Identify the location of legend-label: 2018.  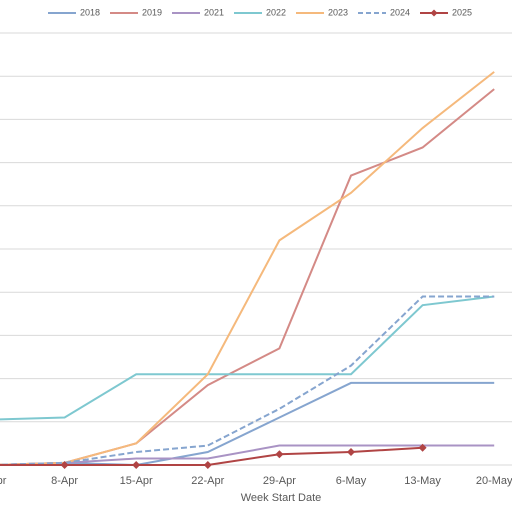
(90, 12).